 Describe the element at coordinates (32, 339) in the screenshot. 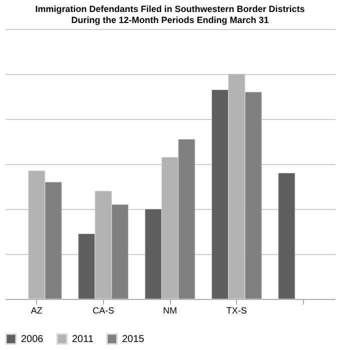

I see `legend-label: 2006` at that location.